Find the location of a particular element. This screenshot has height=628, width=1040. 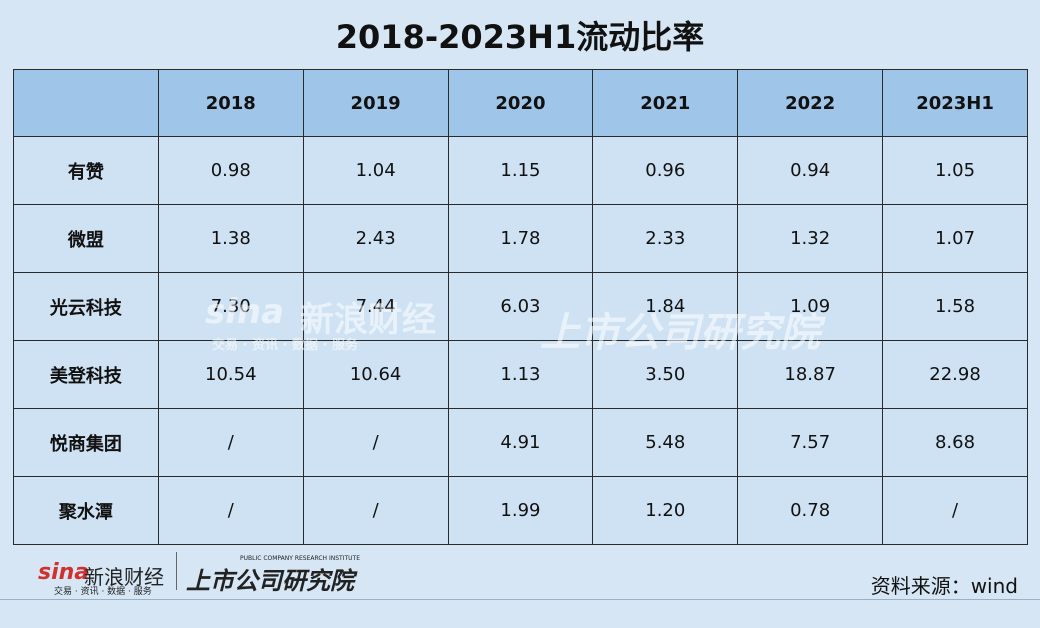

row-name: 悦商集团 is located at coordinates (86, 442).